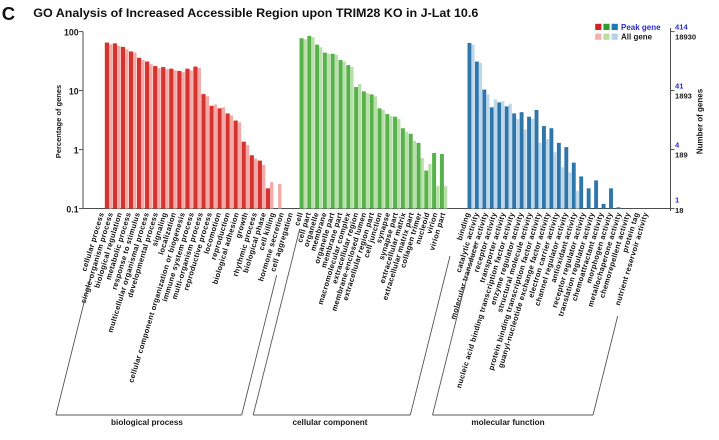 This screenshot has height=440, width=719. I want to click on svg-text: Peak gene, so click(641, 27).